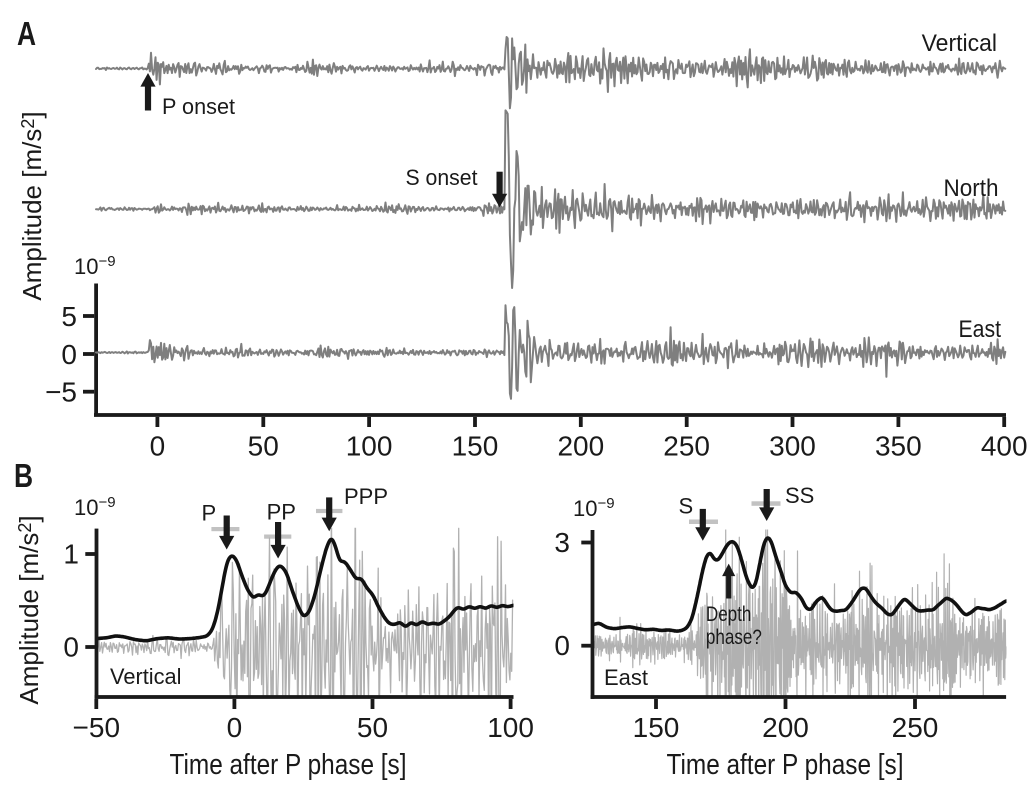 The image size is (1032, 790). Describe the element at coordinates (898, 446) in the screenshot. I see `svg-text: 350` at that location.